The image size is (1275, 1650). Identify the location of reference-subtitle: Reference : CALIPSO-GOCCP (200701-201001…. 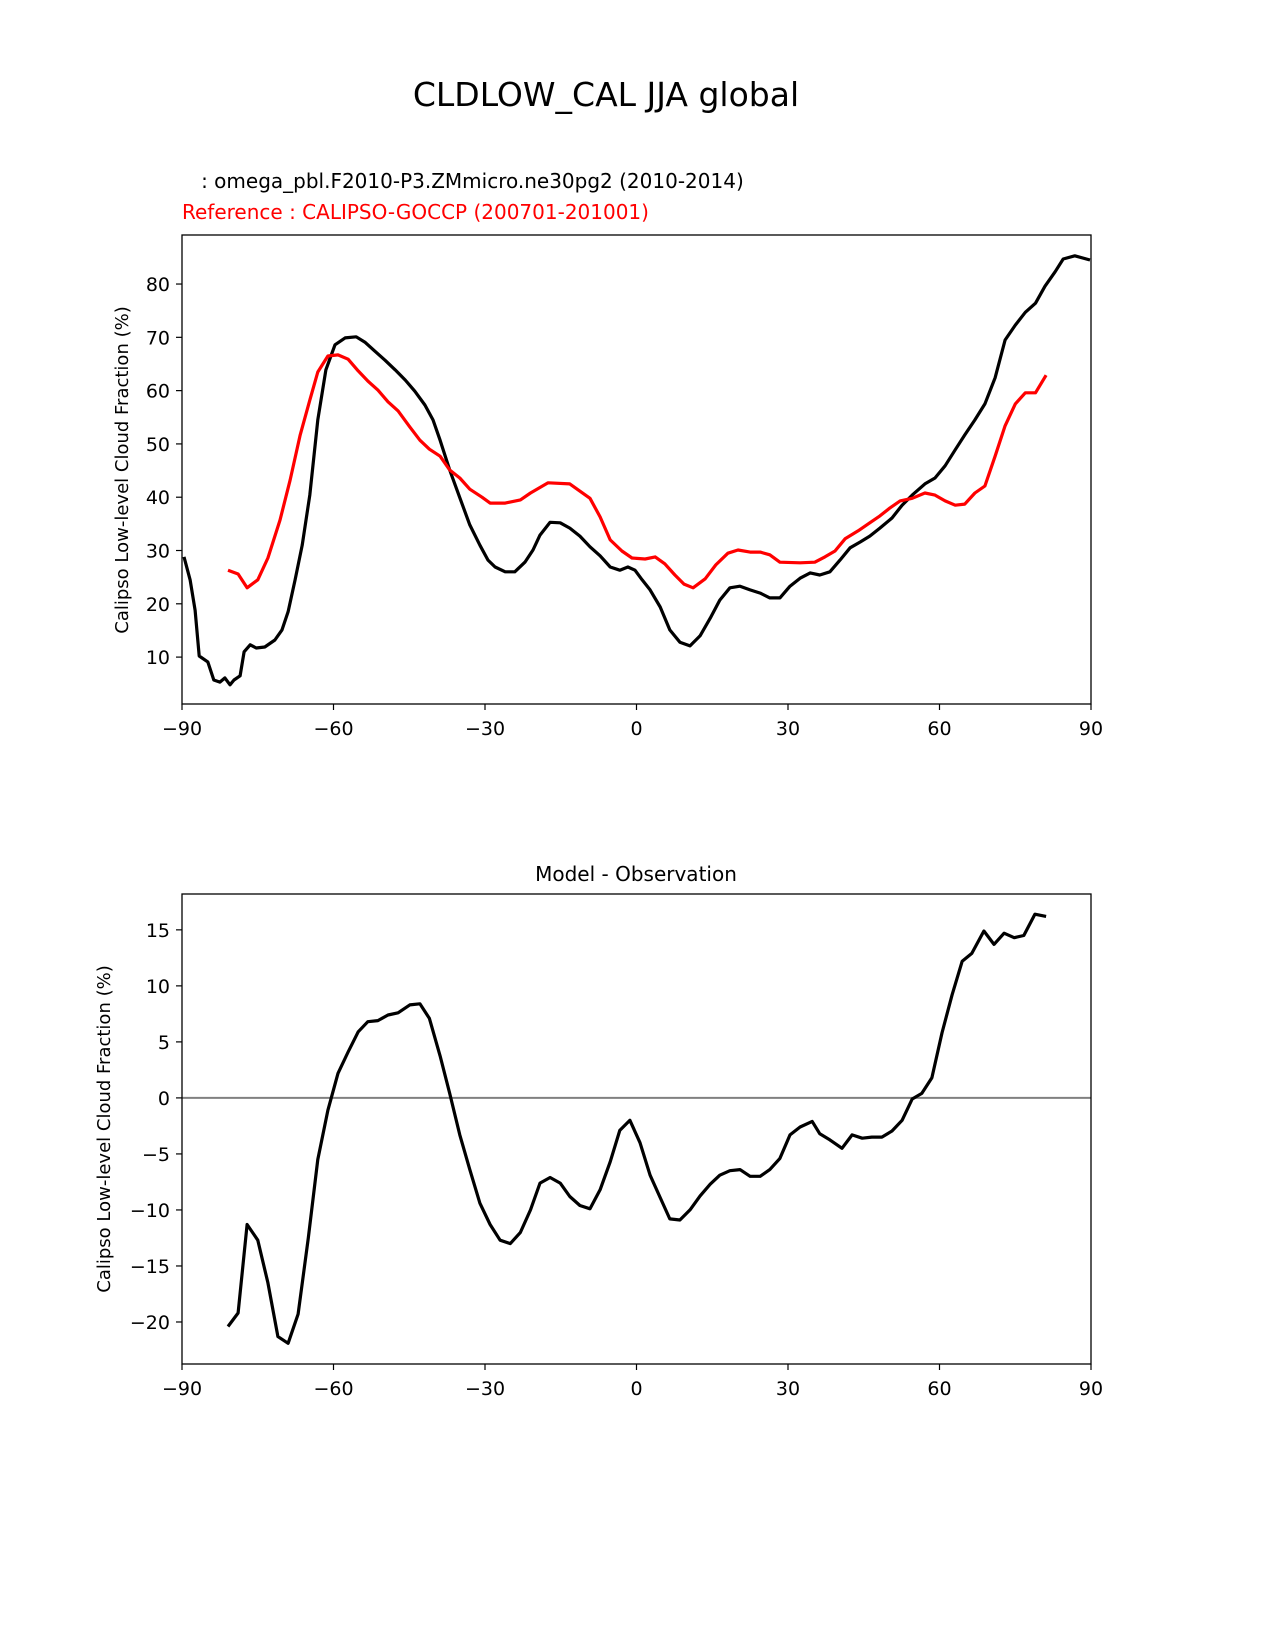
(415, 212).